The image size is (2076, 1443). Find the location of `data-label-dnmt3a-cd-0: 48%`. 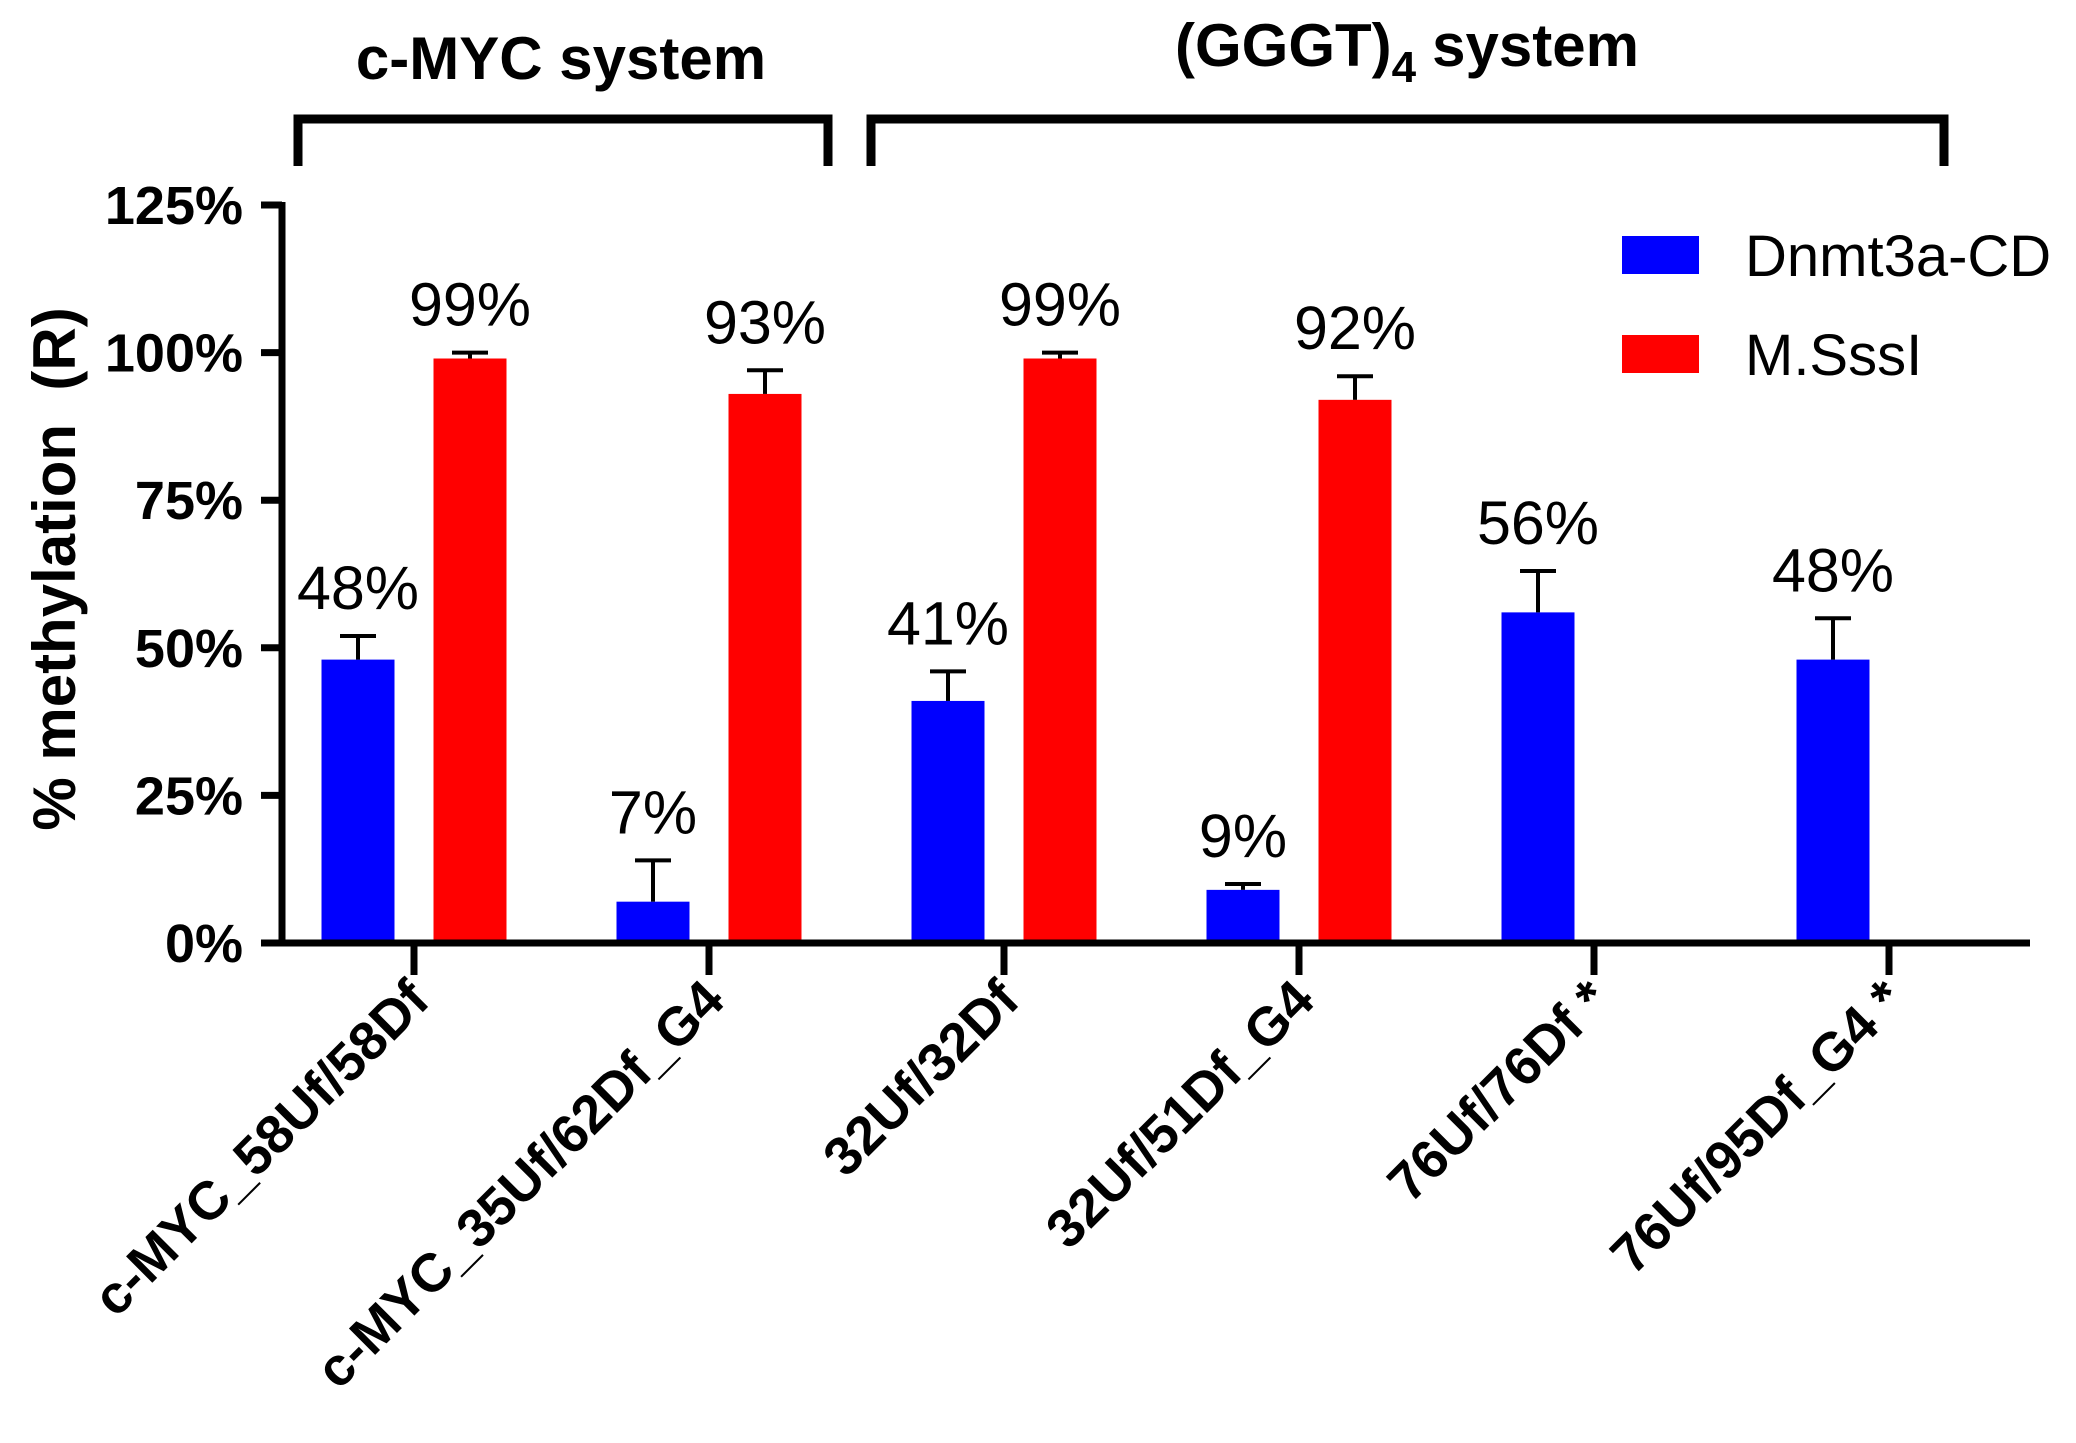

data-label-dnmt3a-cd-0: 48% is located at coordinates (358, 588).